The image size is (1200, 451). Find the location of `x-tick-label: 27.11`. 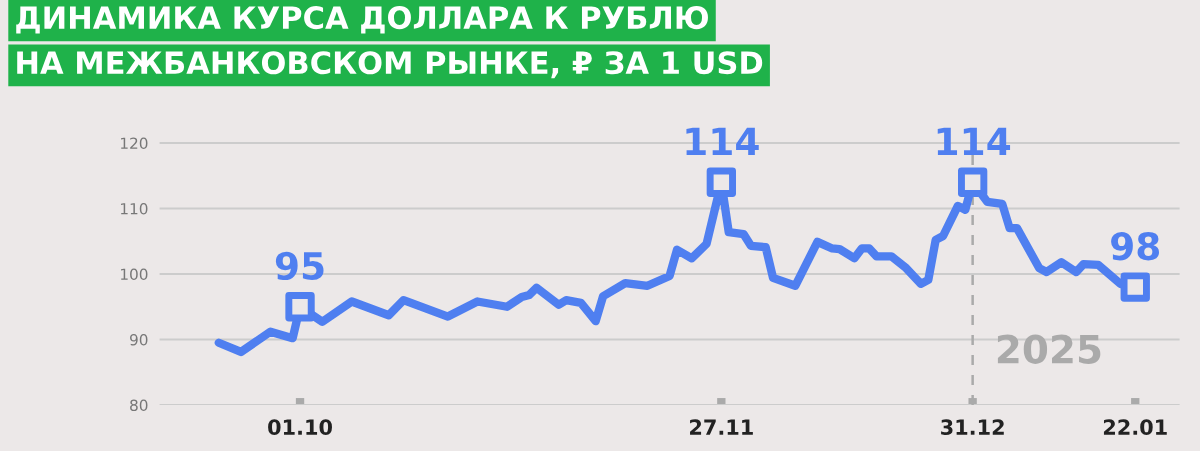

x-tick-label: 27.11 is located at coordinates (721, 427).